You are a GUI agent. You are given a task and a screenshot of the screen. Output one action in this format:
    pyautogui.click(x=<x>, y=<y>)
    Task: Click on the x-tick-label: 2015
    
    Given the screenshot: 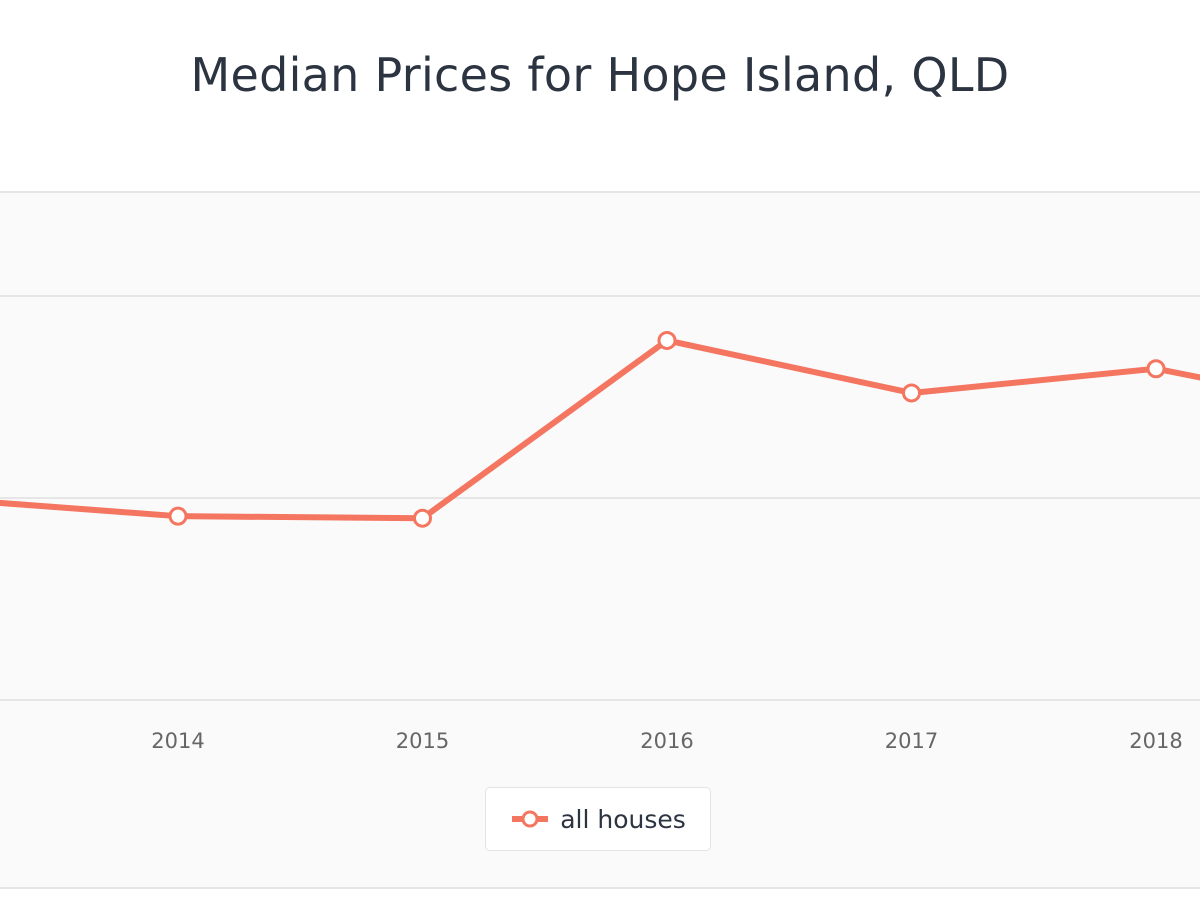 What is the action you would take?
    pyautogui.click(x=422, y=741)
    